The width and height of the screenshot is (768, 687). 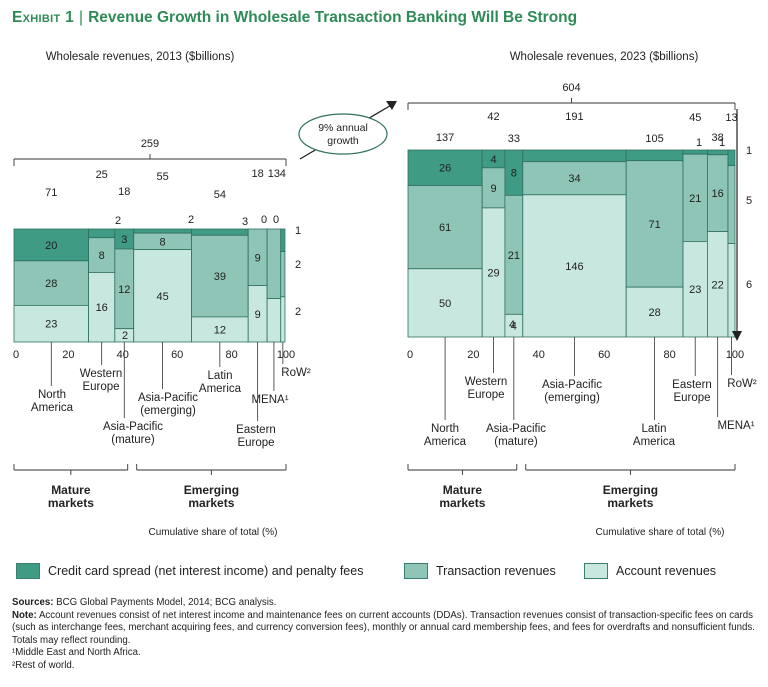 What do you see at coordinates (101, 374) in the screenshot?
I see `region-label-0-1-line: Western` at bounding box center [101, 374].